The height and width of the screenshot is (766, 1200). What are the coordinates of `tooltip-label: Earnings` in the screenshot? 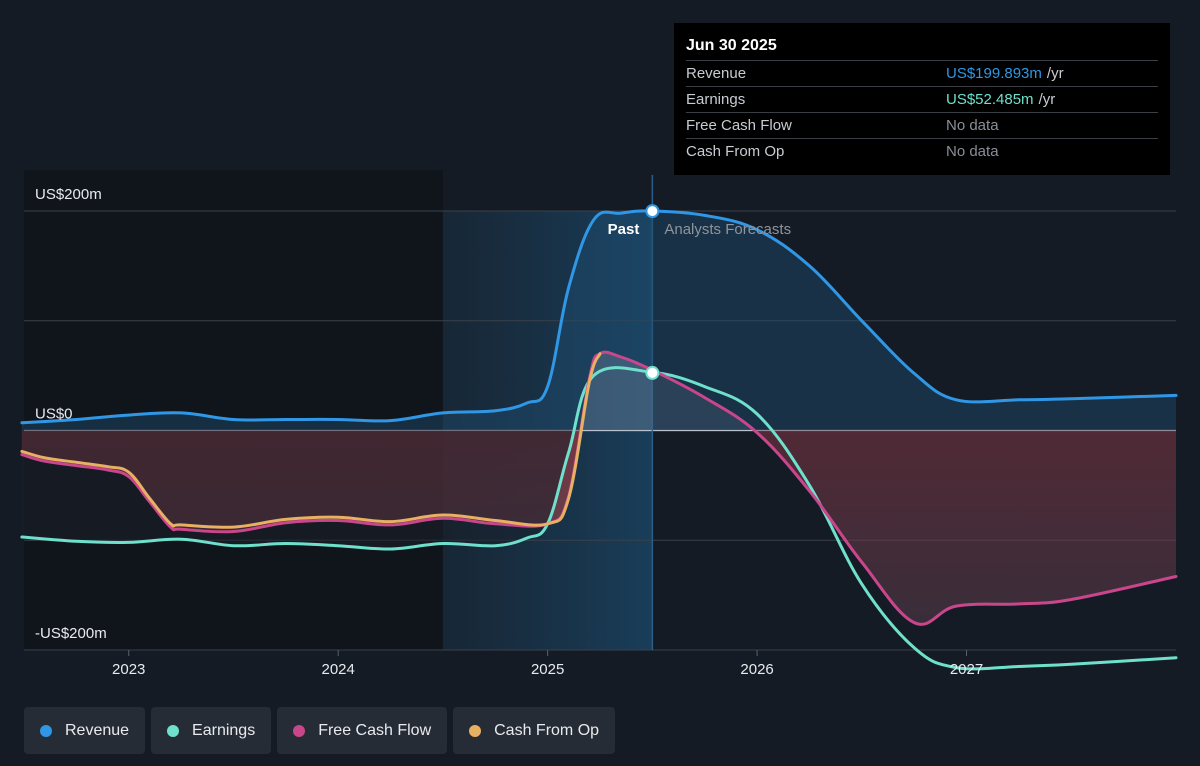 It's located at (716, 99).